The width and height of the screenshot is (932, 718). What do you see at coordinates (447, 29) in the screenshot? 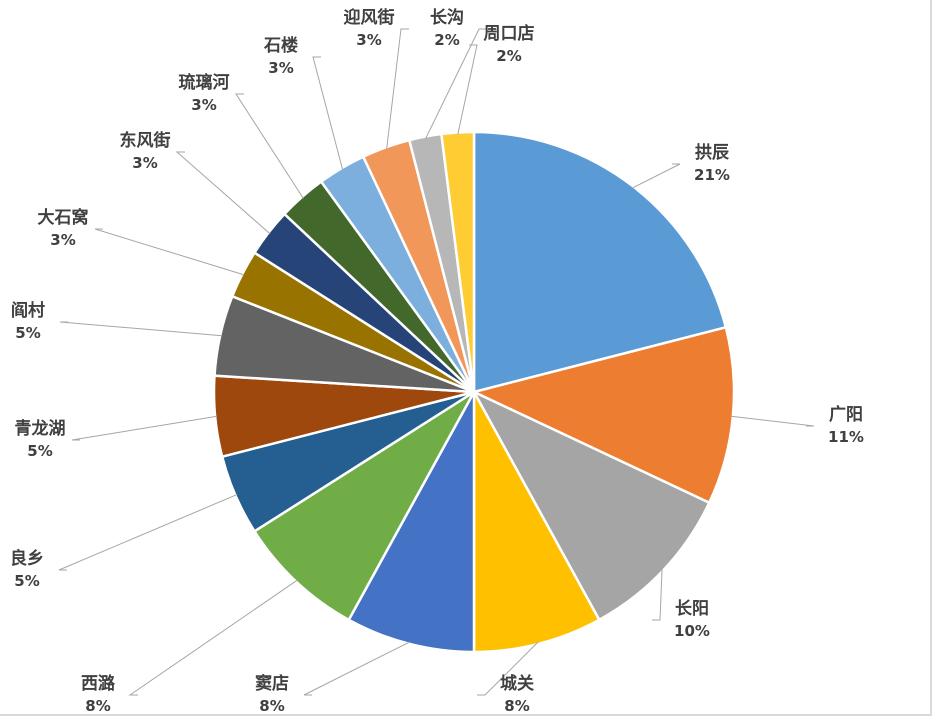
I see `data-label: 长沟 2%` at bounding box center [447, 29].